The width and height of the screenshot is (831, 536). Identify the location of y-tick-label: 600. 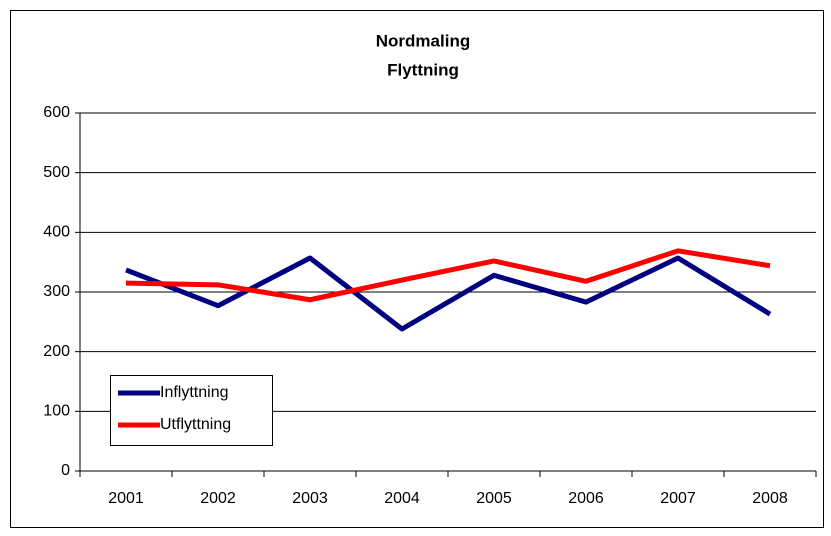
(56, 112).